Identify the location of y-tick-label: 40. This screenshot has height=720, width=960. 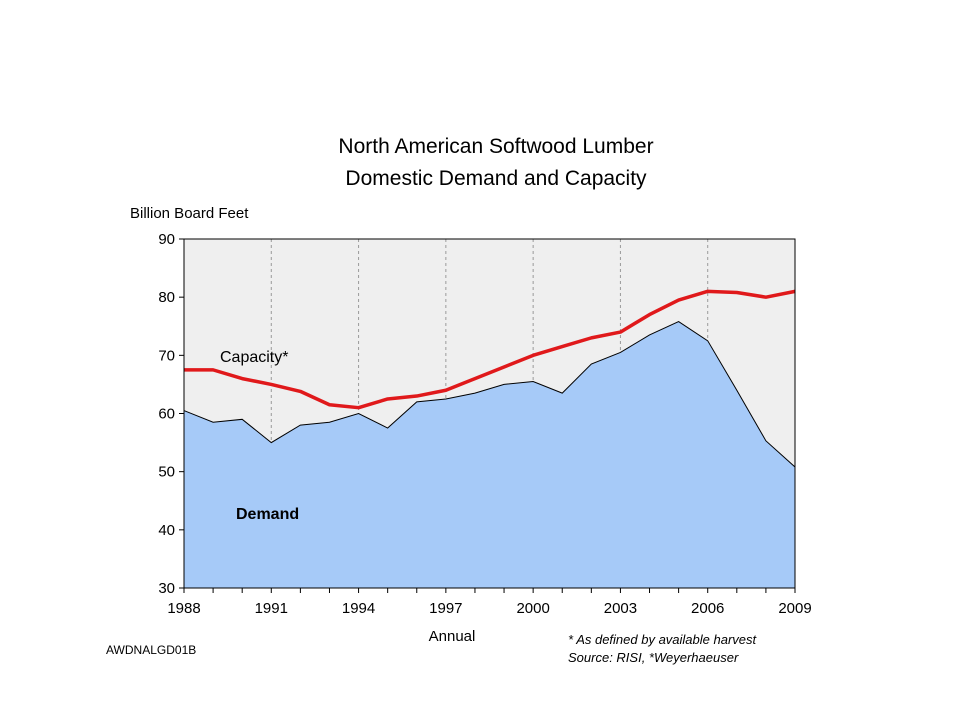
(166, 530).